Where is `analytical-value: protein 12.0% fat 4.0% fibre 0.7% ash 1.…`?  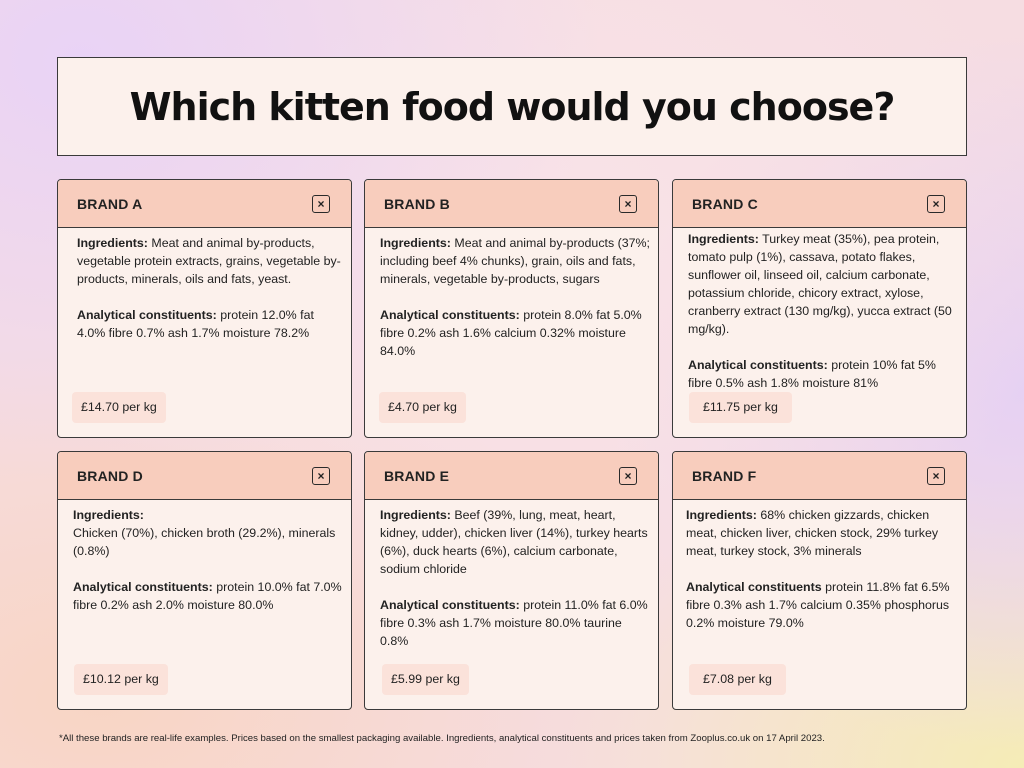 analytical-value: protein 12.0% fat 4.0% fibre 0.7% ash 1.… is located at coordinates (195, 324).